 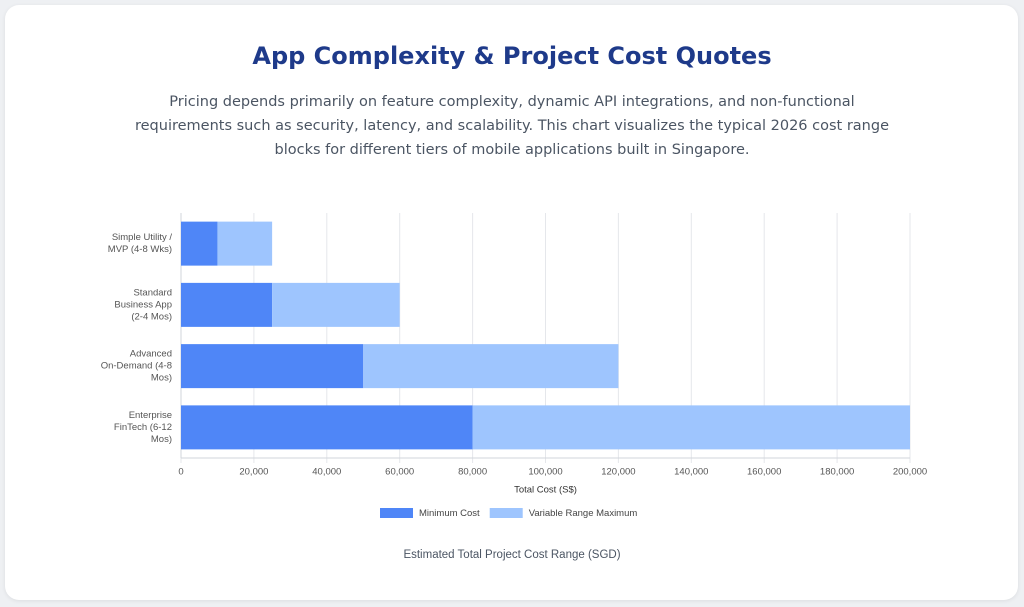 What do you see at coordinates (910, 472) in the screenshot?
I see `x-tick-label: 200,000` at bounding box center [910, 472].